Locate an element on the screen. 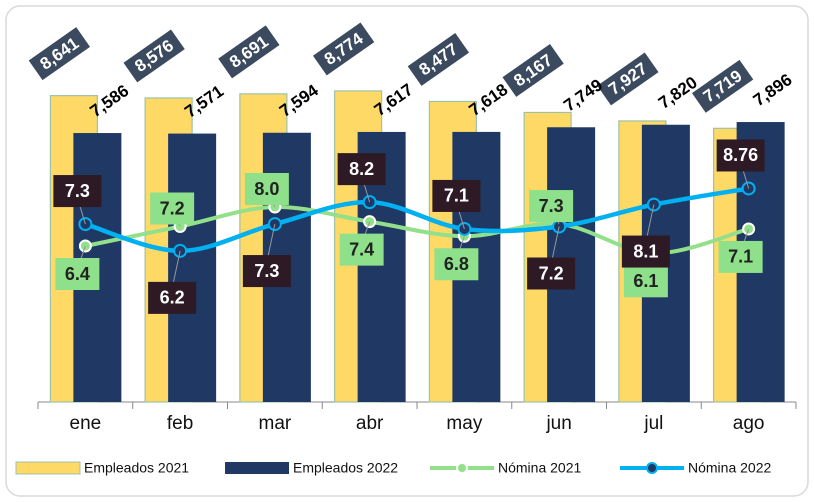  x-tick-label: may is located at coordinates (464, 423).